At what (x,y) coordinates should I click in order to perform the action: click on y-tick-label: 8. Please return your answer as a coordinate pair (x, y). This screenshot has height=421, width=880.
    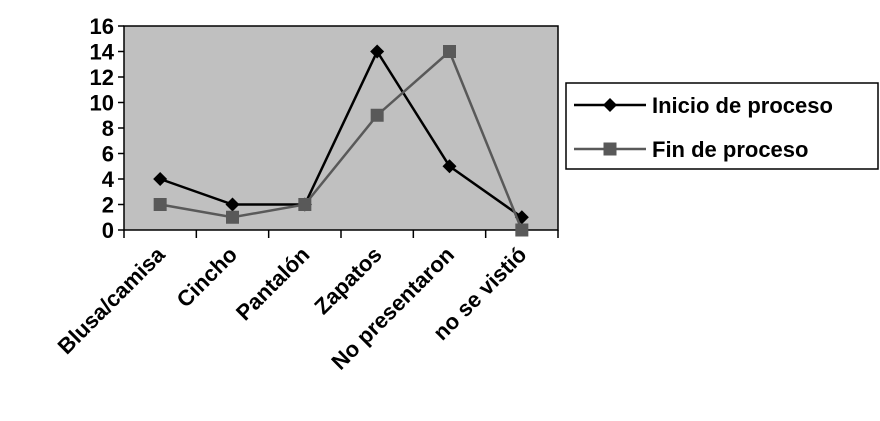
    Looking at the image, I should click on (108, 128).